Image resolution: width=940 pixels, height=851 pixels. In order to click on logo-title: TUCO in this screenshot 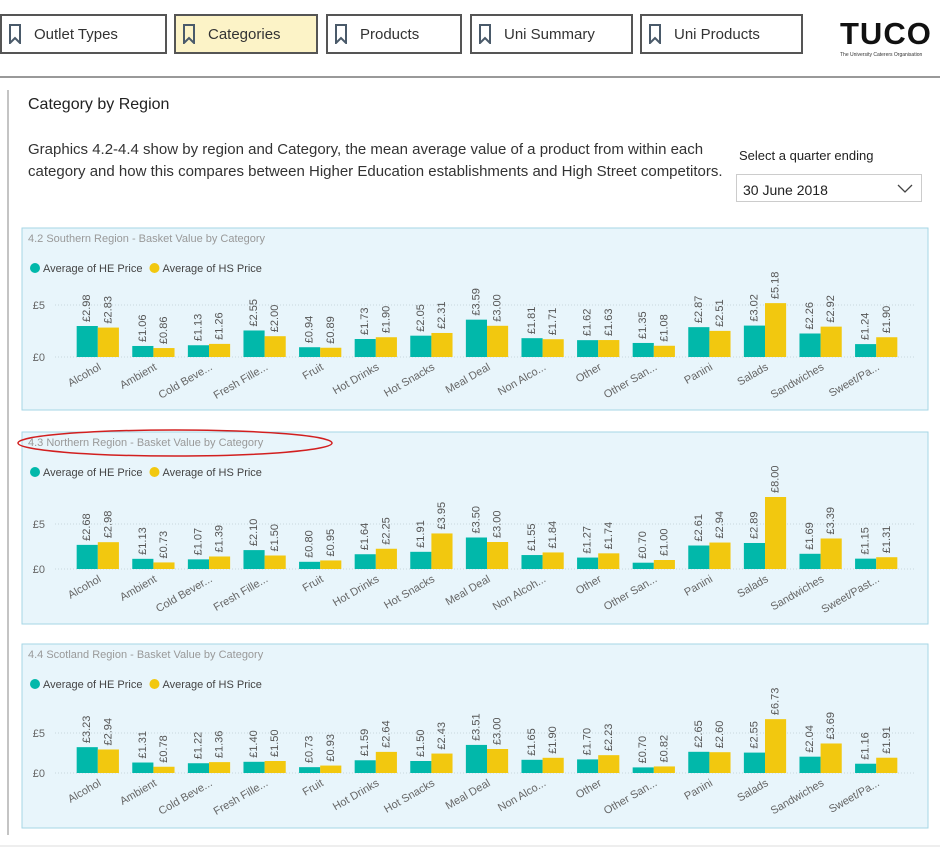, I will do `click(886, 33)`.